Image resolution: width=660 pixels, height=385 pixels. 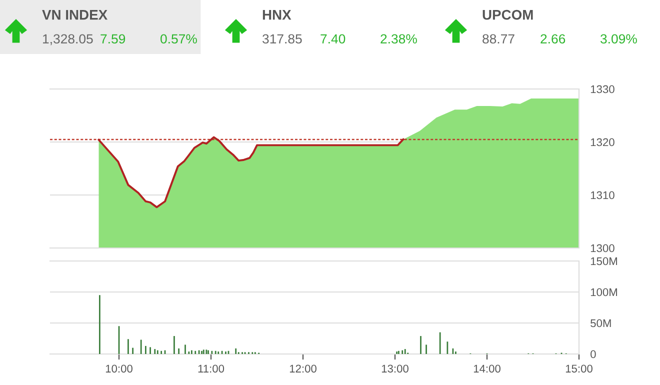 What do you see at coordinates (602, 248) in the screenshot?
I see `y-tick-label: 1300` at bounding box center [602, 248].